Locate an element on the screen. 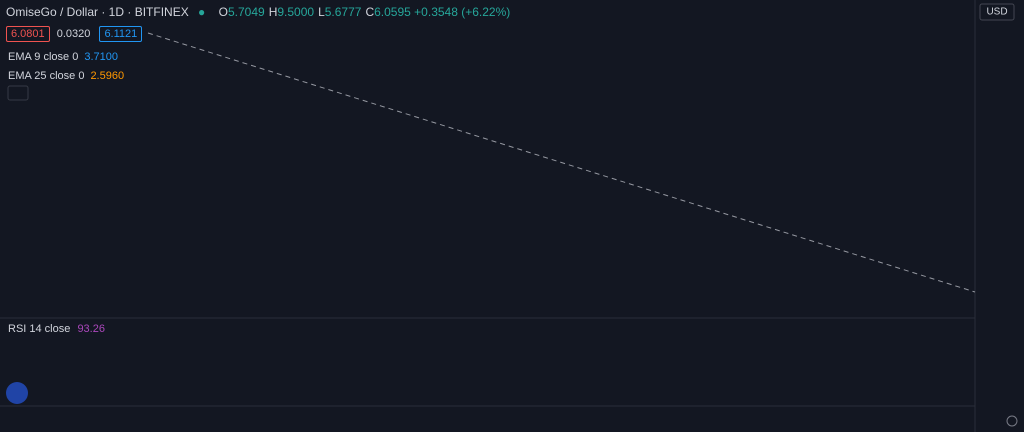 This screenshot has height=432, width=1024. bid: 6.0801 is located at coordinates (28, 34).